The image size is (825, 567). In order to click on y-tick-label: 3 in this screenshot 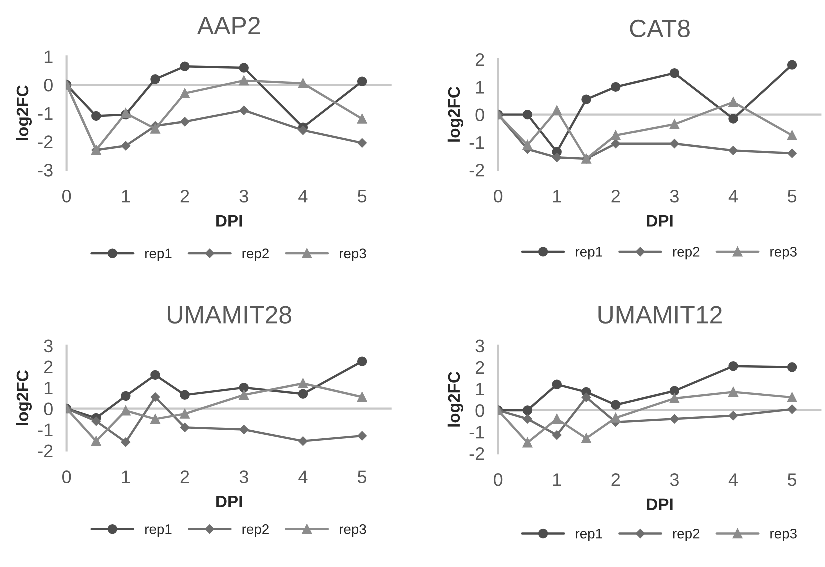, I will do `click(480, 346)`.